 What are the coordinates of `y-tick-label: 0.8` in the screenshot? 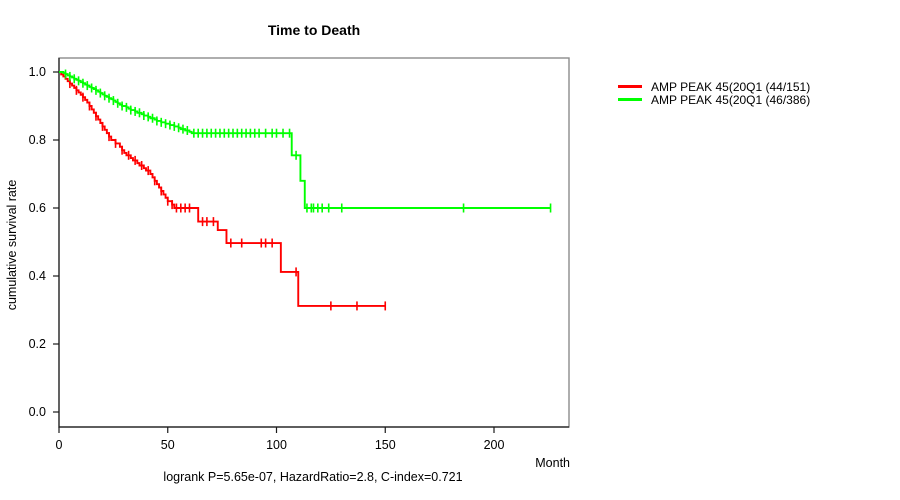 It's located at (37, 140).